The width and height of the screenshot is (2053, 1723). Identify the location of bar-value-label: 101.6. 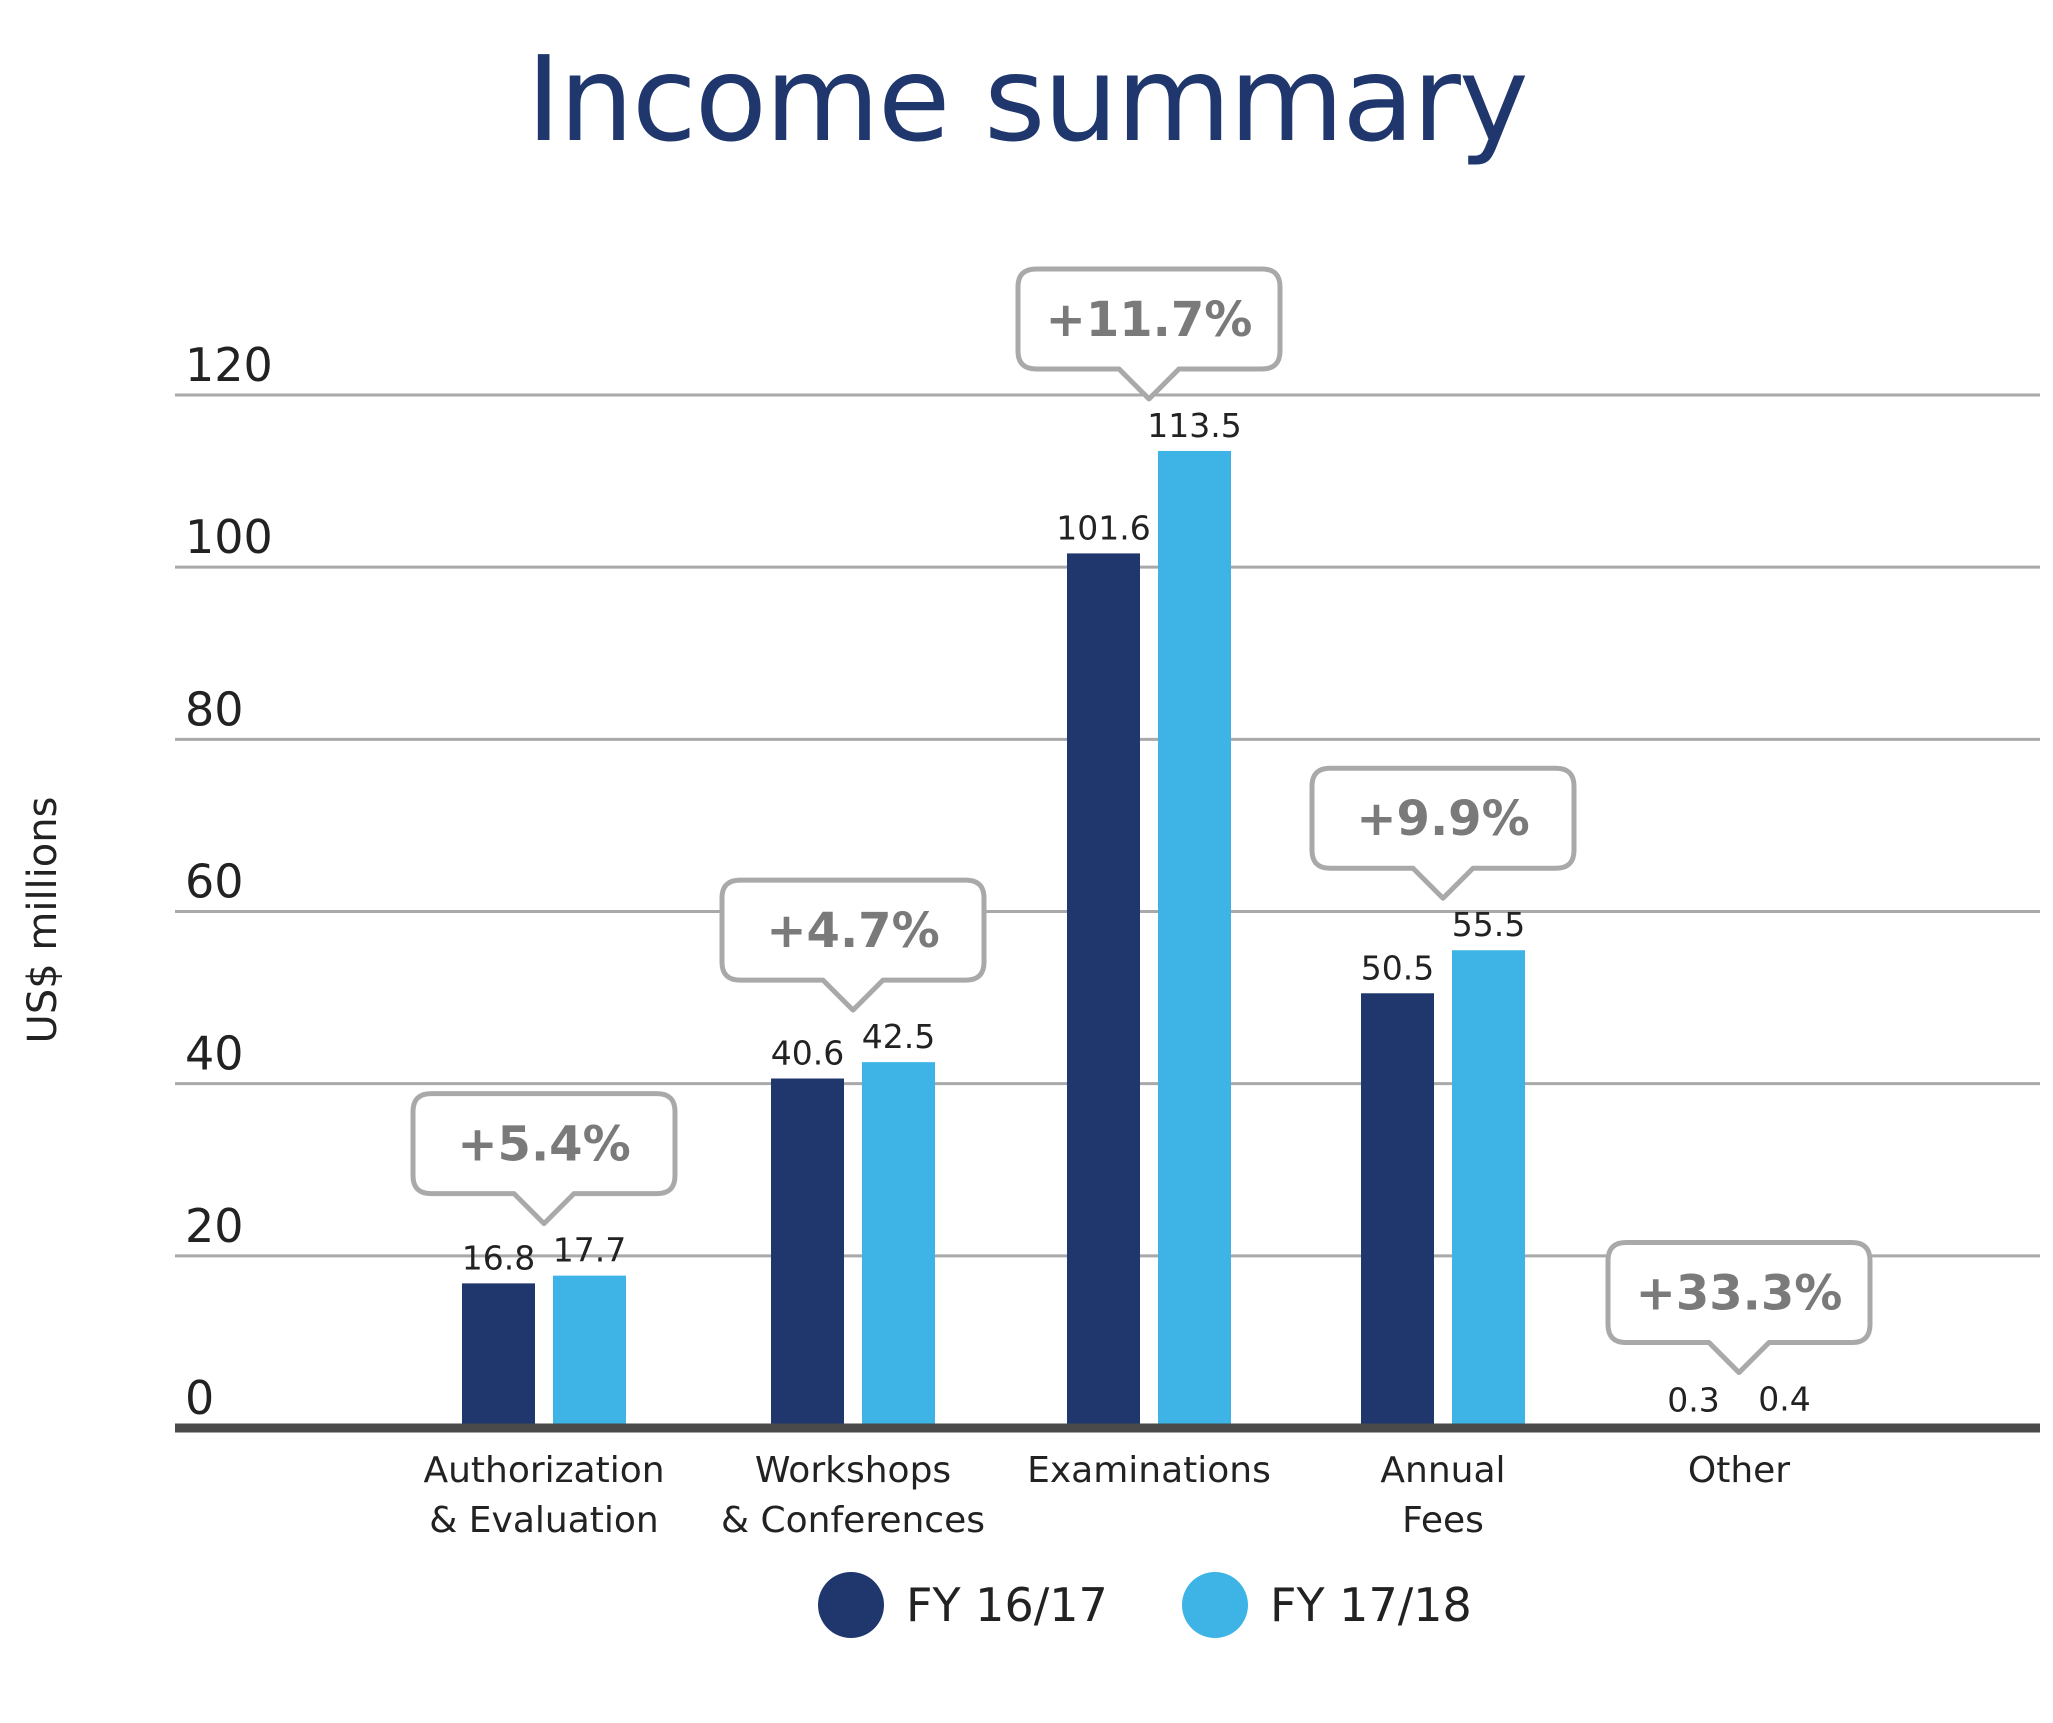
(1103, 527).